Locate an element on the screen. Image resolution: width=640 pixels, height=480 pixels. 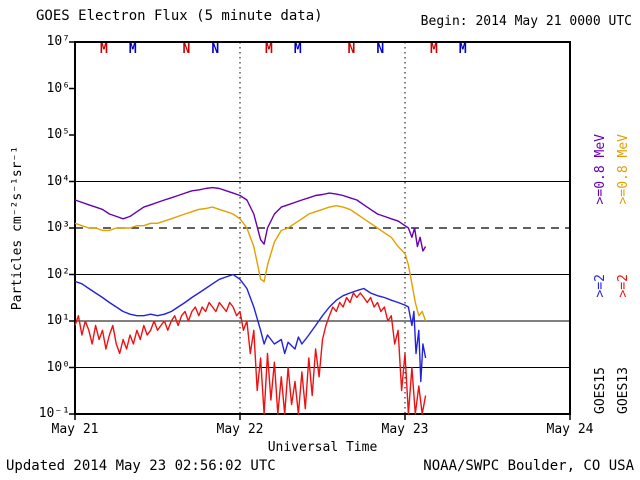
source-credit: NOAA/SWPC Boulder, CO USA is located at coordinates (528, 466).